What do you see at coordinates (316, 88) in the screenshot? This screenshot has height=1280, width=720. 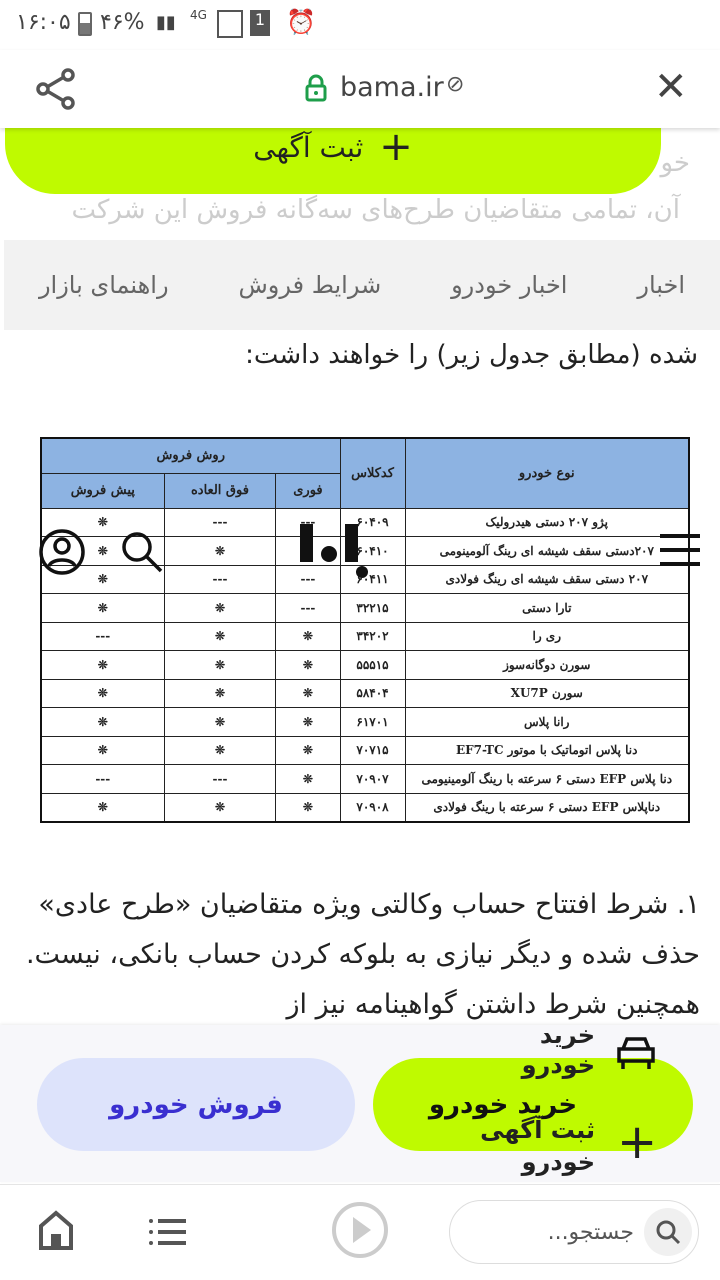 I see `lock-icon` at bounding box center [316, 88].